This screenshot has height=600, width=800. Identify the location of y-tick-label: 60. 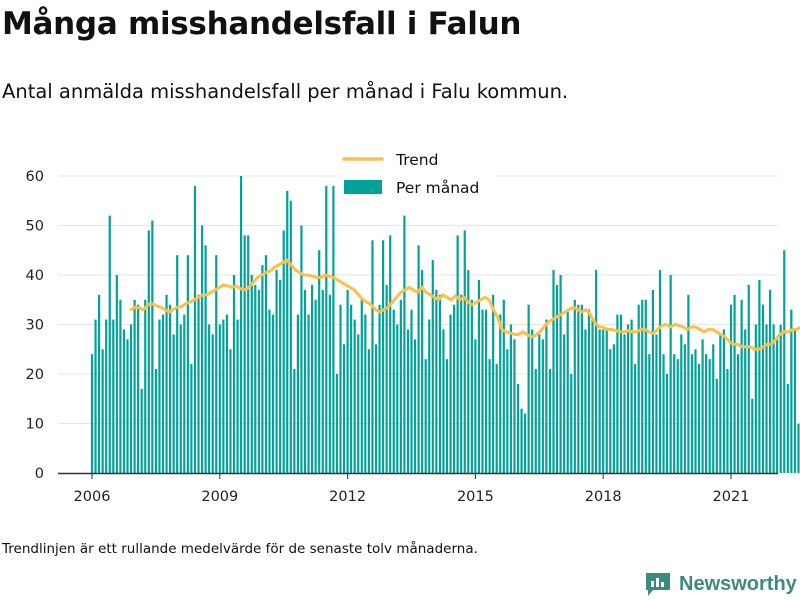
(35, 177).